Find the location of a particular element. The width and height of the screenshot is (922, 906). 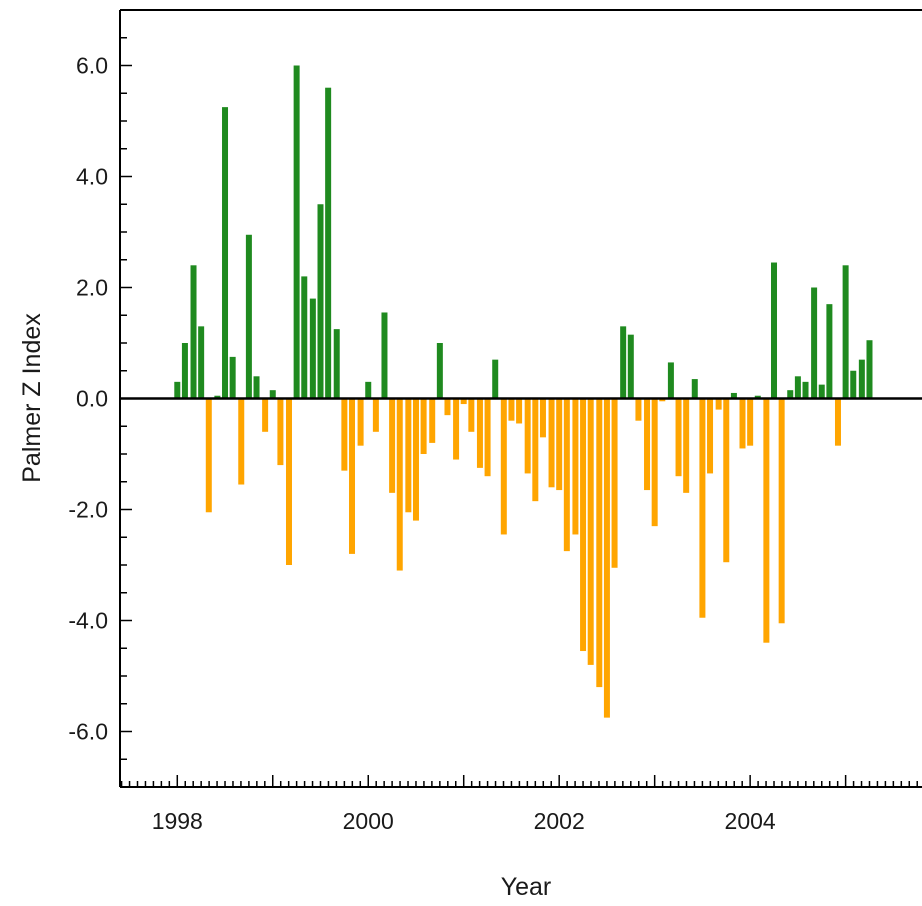

y-axis-title: Palmer Z Index is located at coordinates (32, 398).